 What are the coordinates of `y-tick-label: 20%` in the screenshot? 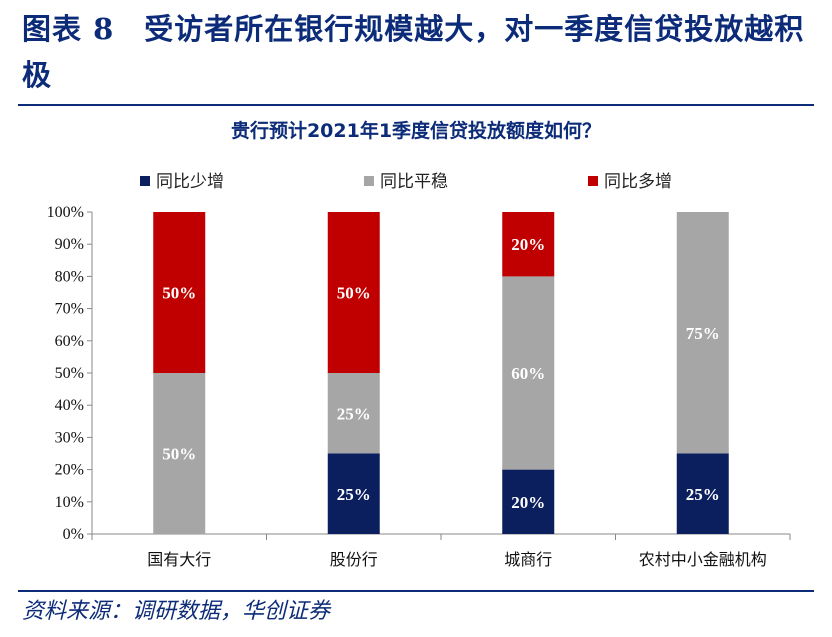 It's located at (69, 470).